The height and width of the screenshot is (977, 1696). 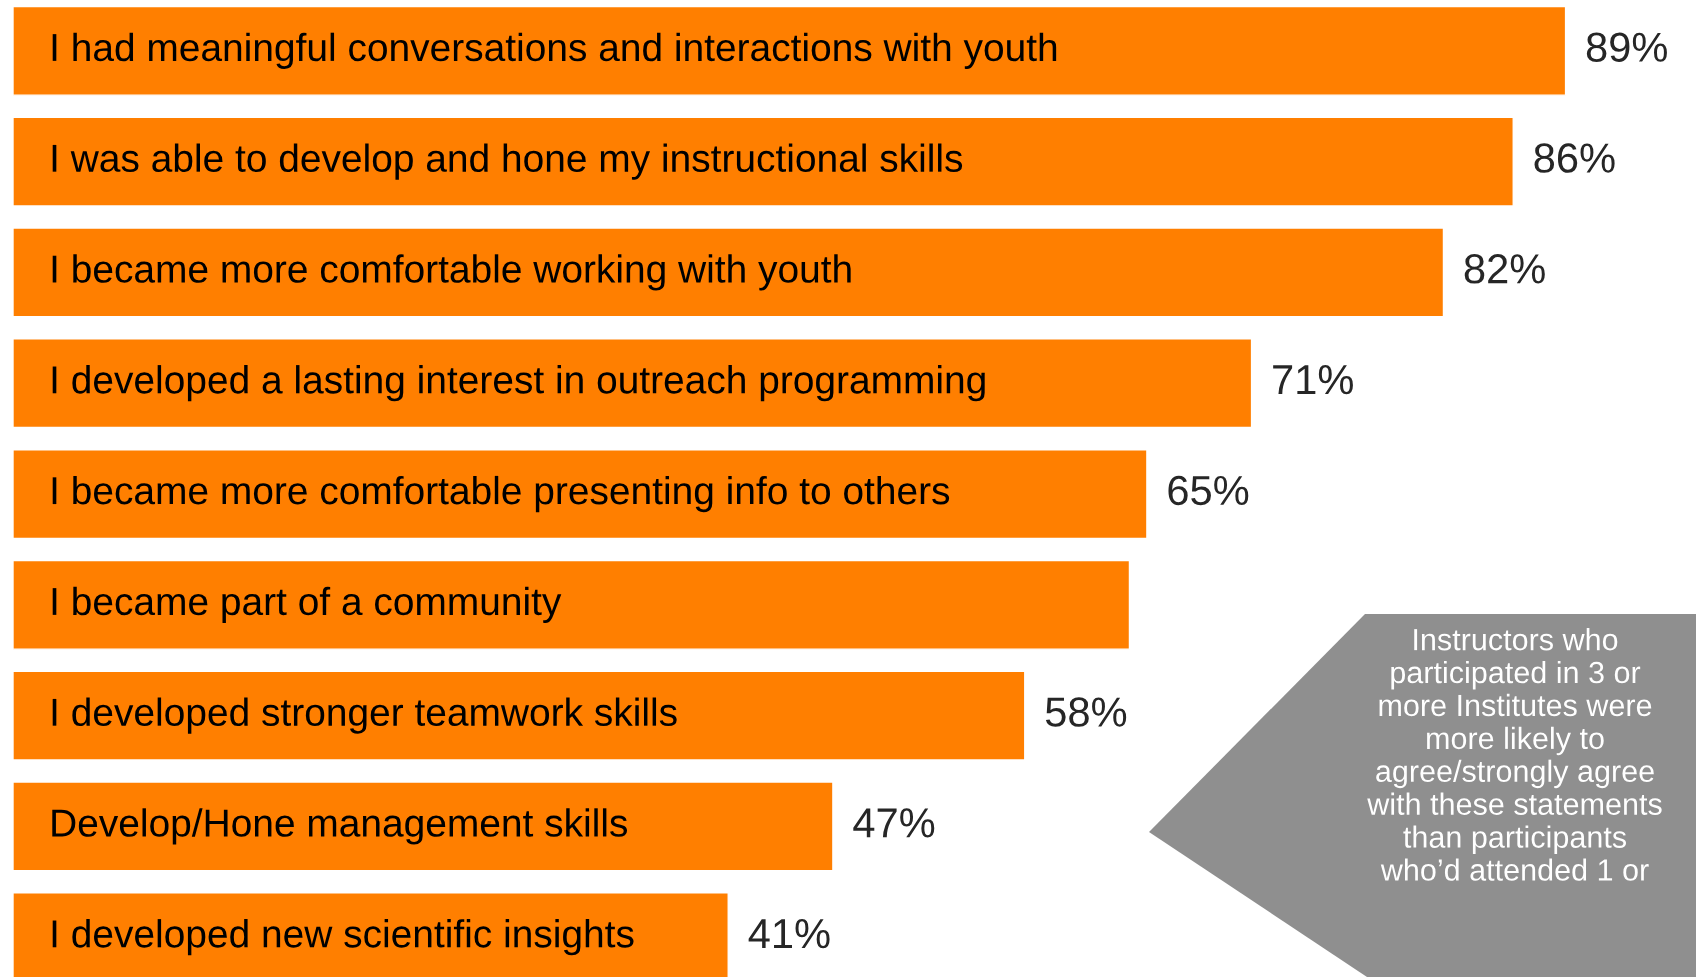 What do you see at coordinates (554, 50) in the screenshot?
I see `y-tick-label: I had meaningful conversations and interactions with youth` at bounding box center [554, 50].